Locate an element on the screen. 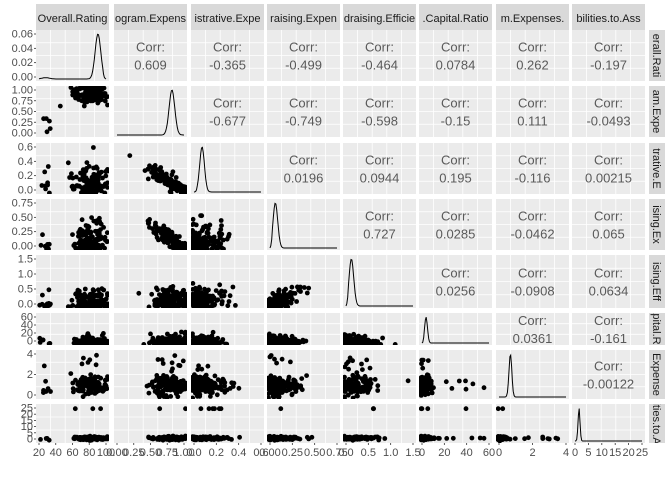  corr-value: 0.727 is located at coordinates (379, 234).